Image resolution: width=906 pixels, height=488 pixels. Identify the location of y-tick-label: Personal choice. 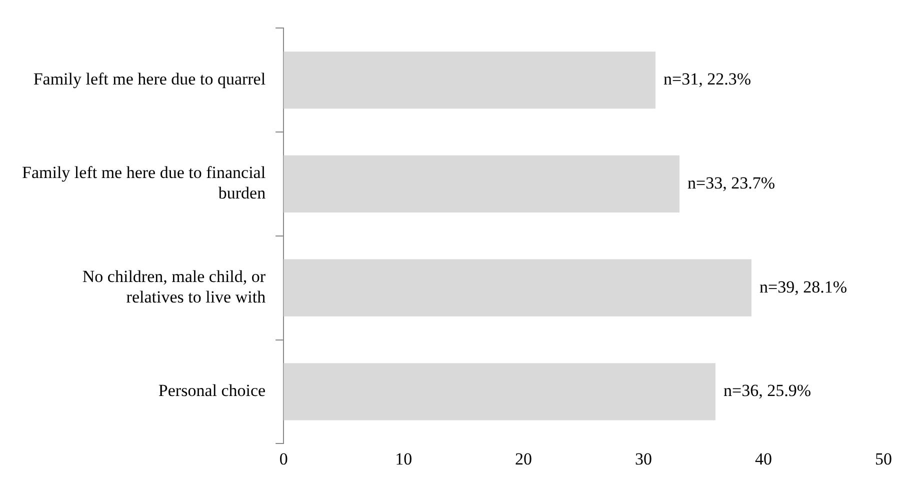
(212, 390).